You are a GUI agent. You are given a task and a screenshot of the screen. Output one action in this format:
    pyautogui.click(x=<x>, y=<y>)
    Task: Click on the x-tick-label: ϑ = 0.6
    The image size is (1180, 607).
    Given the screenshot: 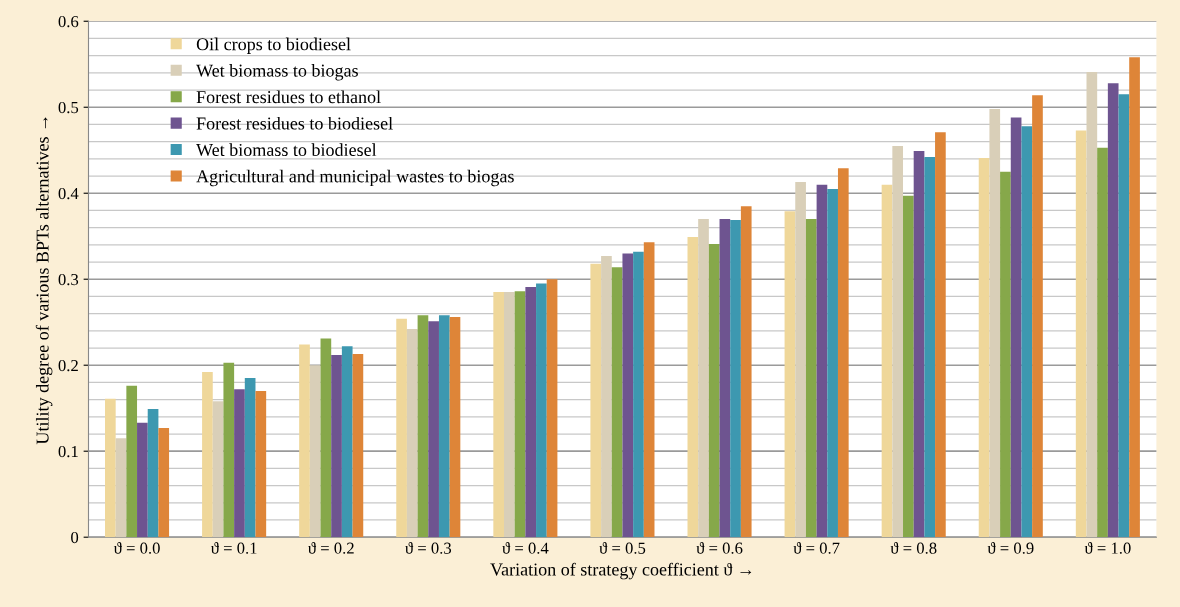 What is the action you would take?
    pyautogui.click(x=719, y=548)
    